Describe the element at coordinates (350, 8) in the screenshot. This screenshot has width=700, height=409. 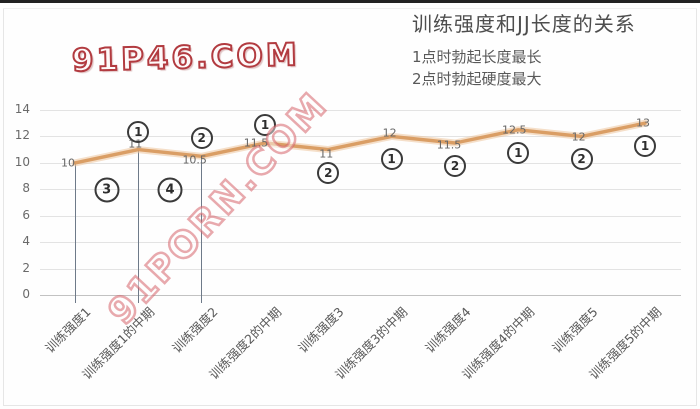
I see `frame-border-top` at that location.